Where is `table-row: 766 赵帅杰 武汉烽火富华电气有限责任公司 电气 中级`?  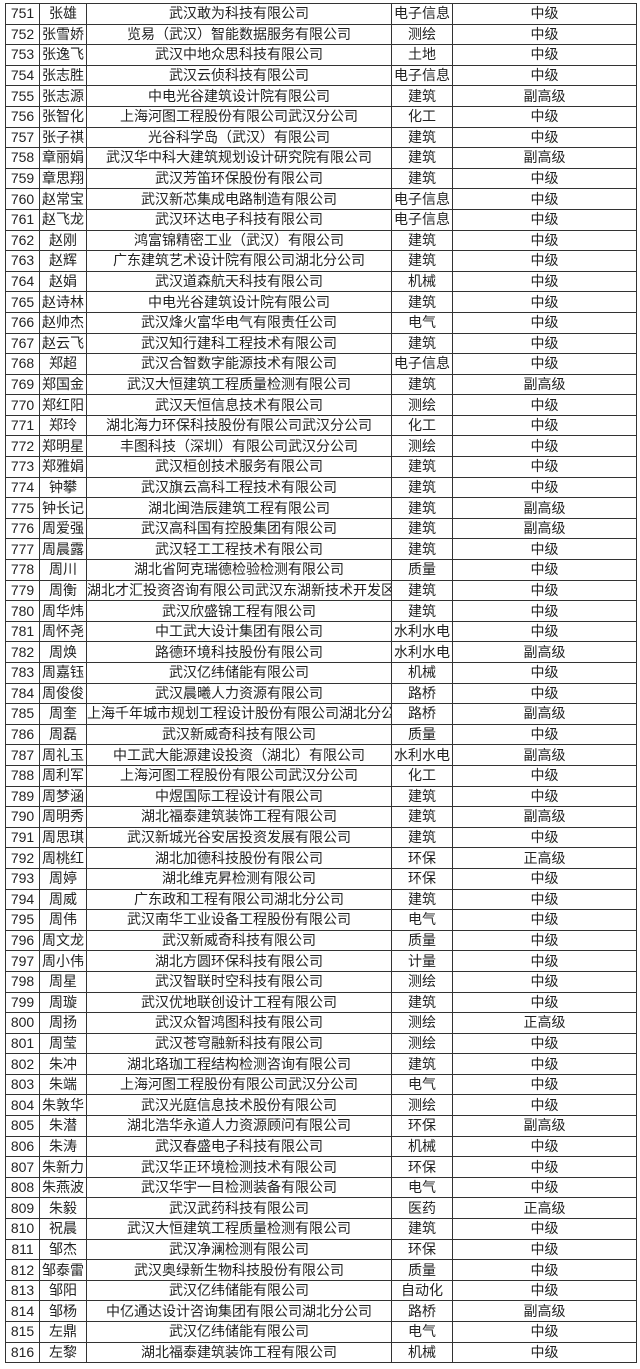 table-row: 766 赵帅杰 武汉烽火富华电气有限责任公司 电气 中级 is located at coordinates (321, 322).